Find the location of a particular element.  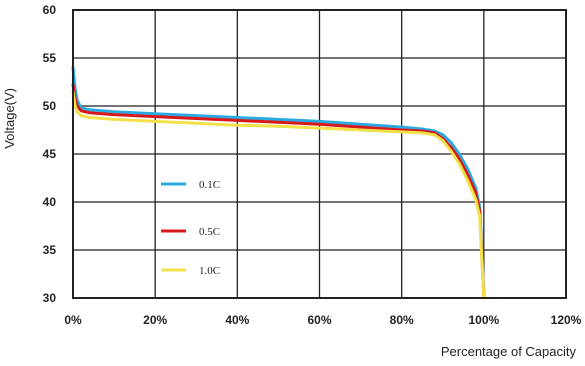

y-tick-label: 60 is located at coordinates (50, 10).